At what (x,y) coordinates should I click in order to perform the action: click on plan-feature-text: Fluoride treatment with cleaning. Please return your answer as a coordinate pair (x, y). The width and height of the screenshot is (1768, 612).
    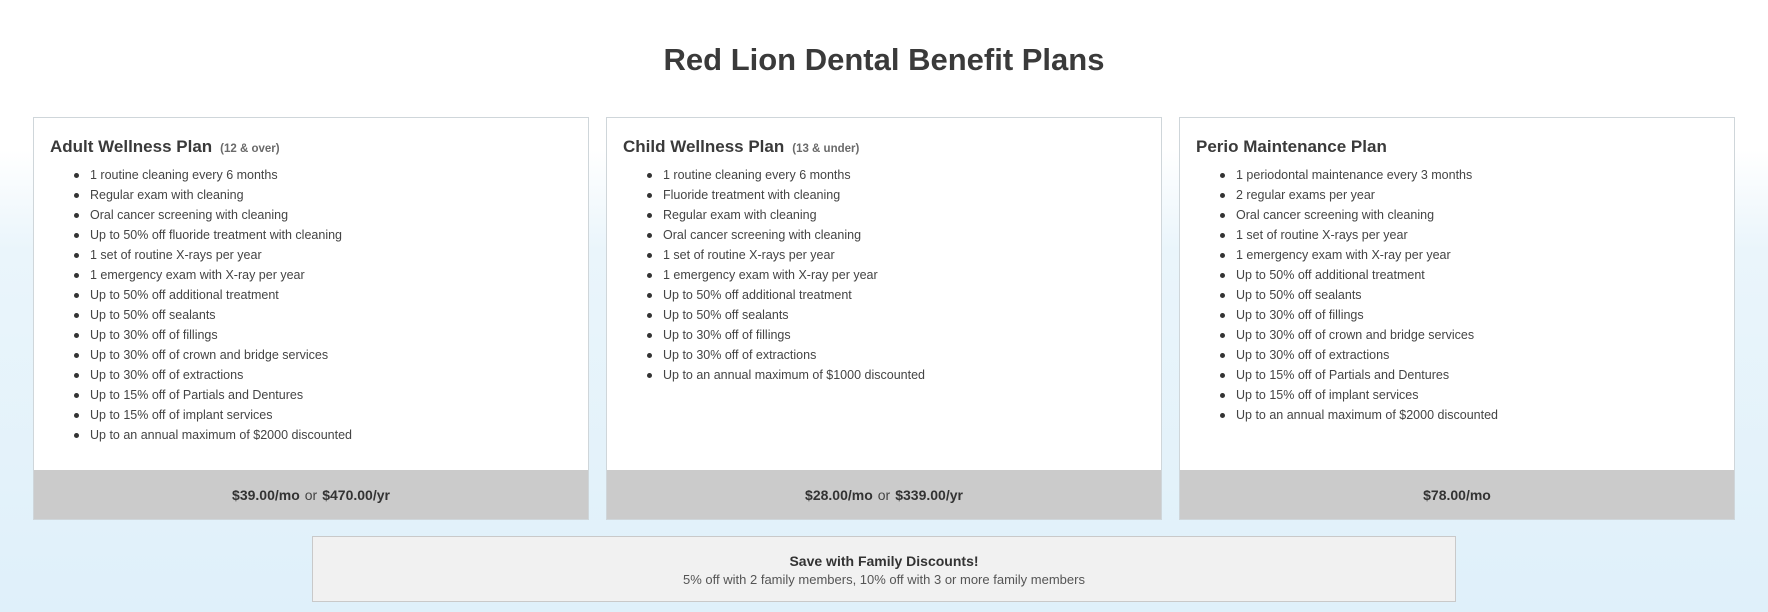
    Looking at the image, I should click on (752, 195).